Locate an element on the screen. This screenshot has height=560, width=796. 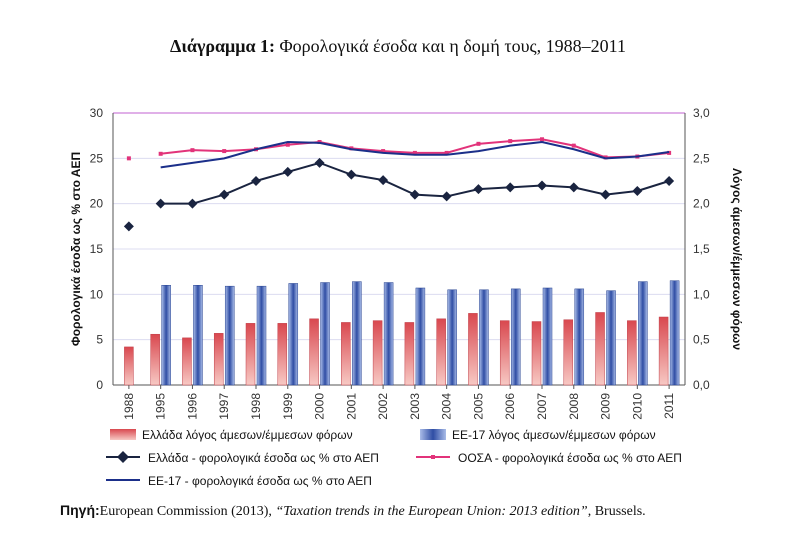
x-tick-label: 1996 is located at coordinates (192, 406).